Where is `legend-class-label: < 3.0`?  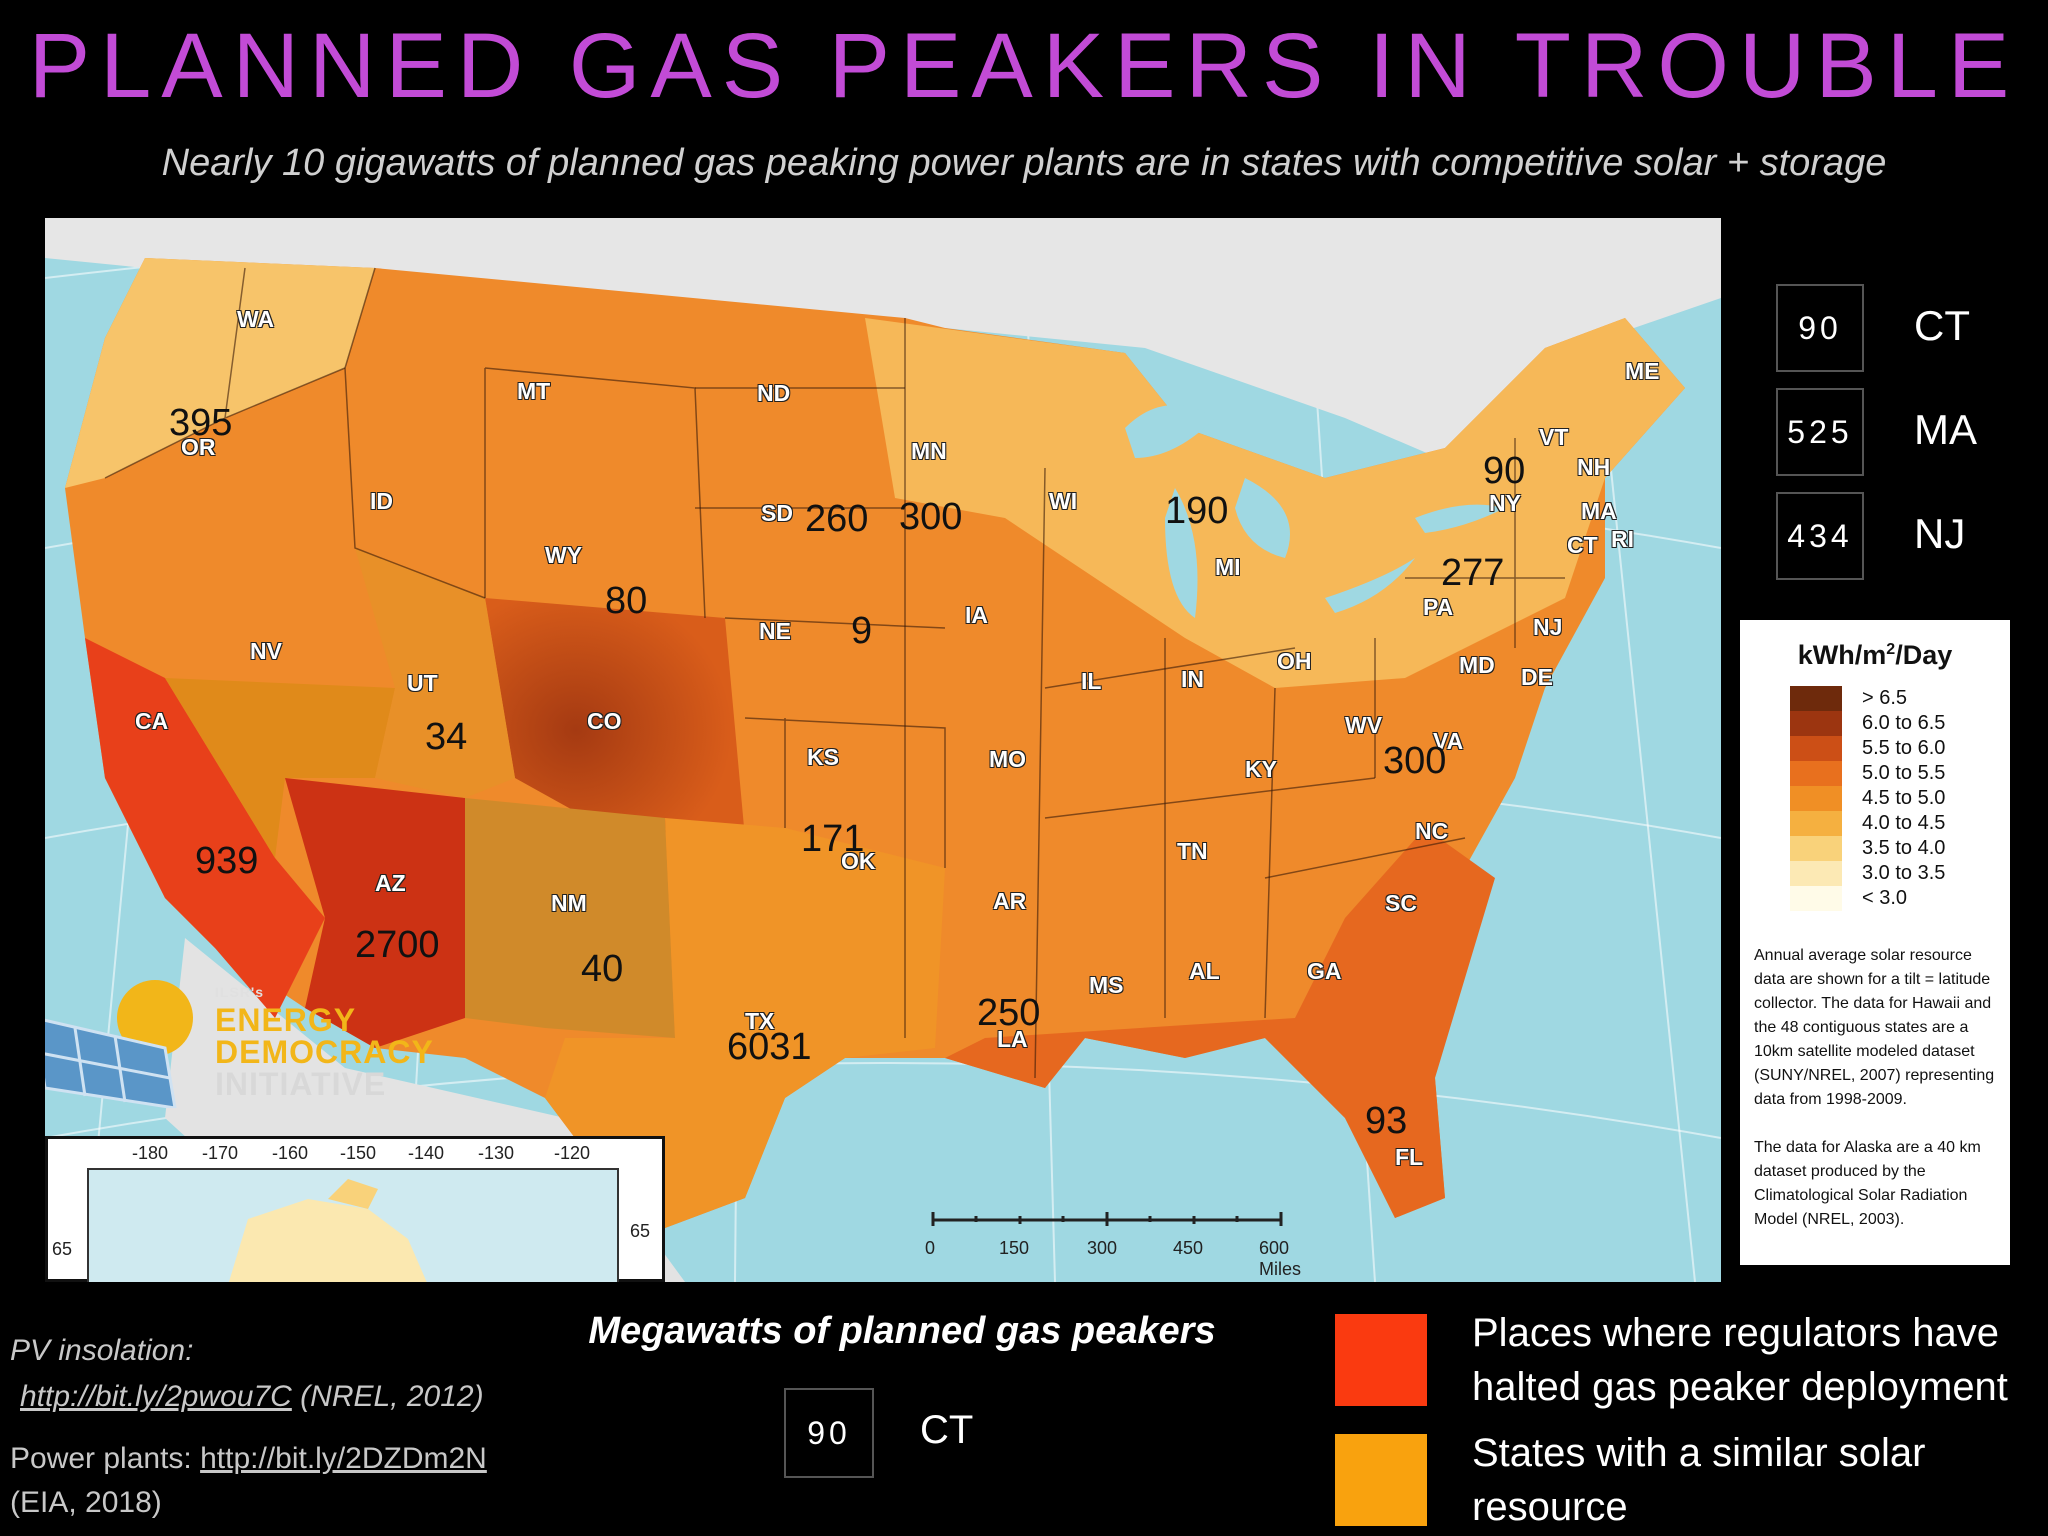
legend-class-label: < 3.0 is located at coordinates (1885, 898).